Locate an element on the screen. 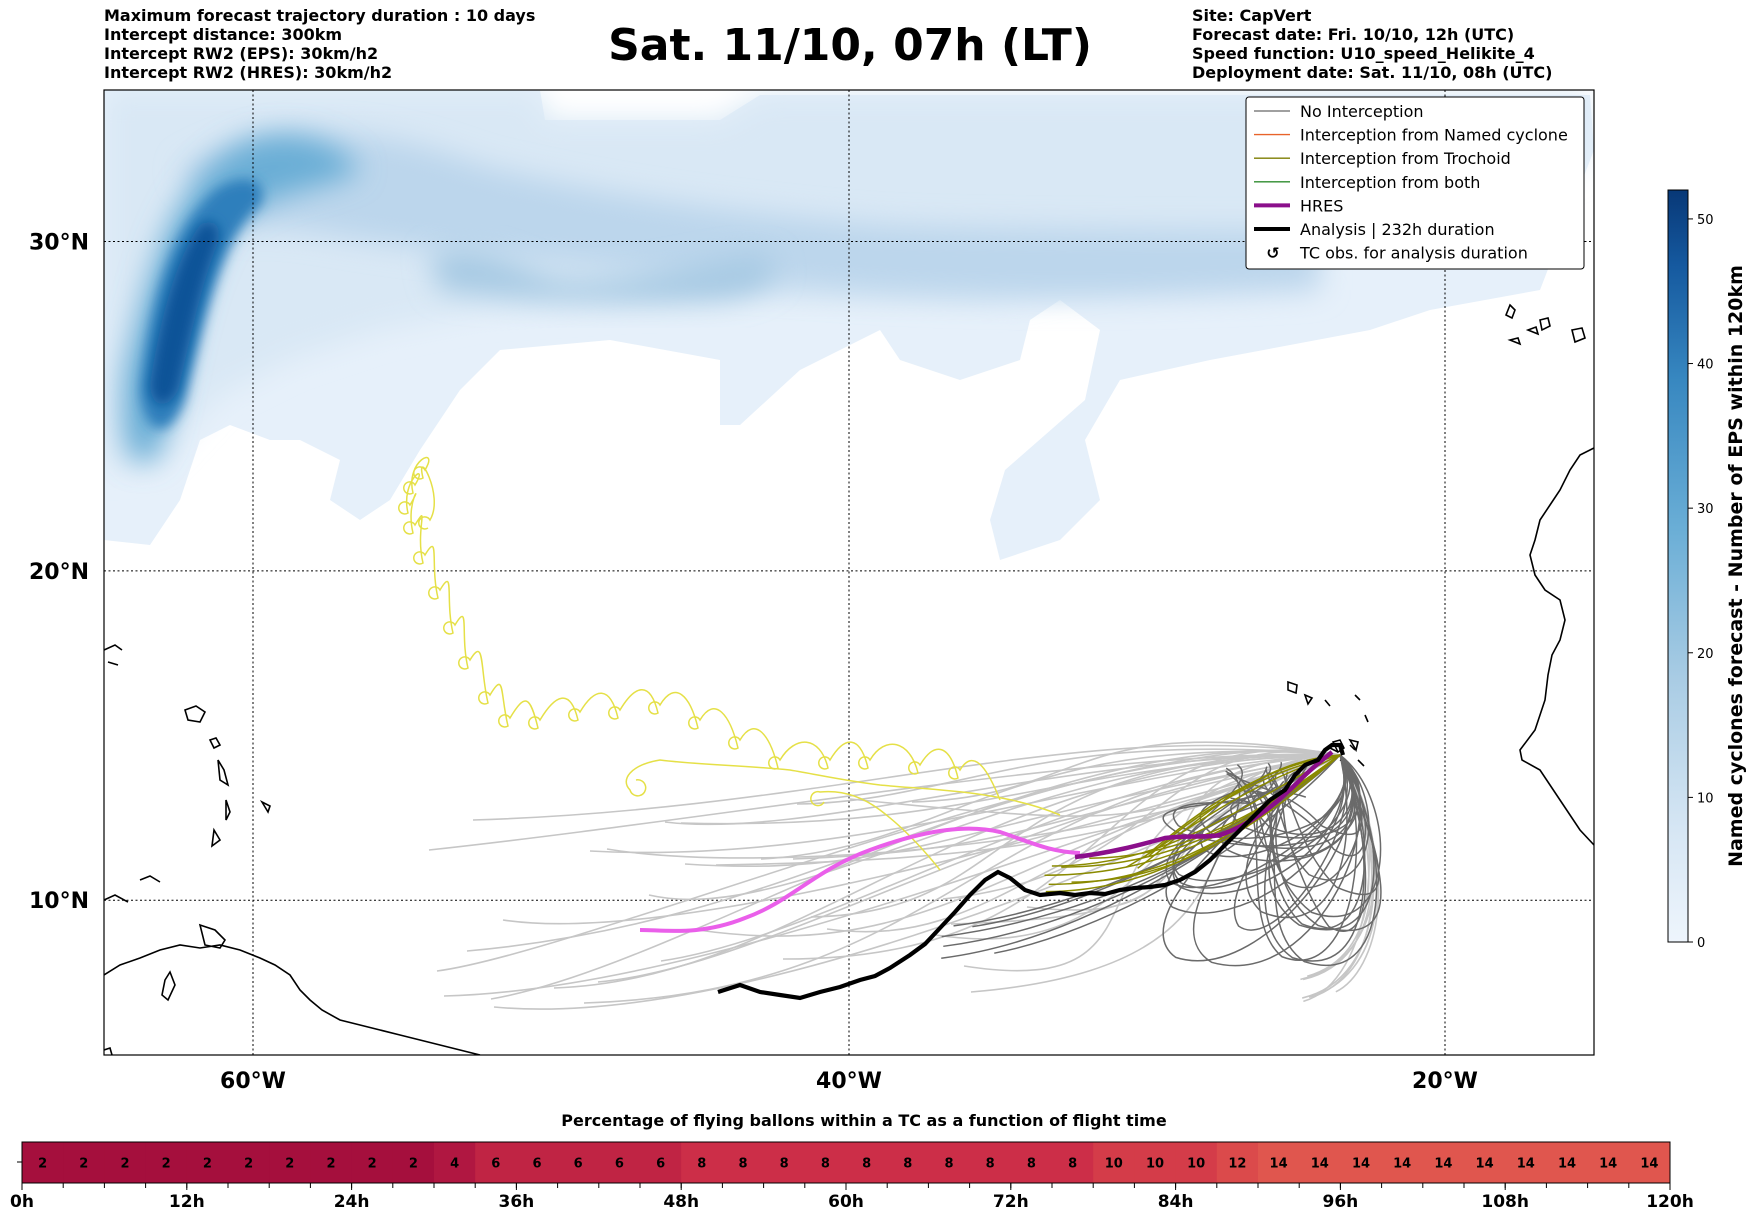 The width and height of the screenshot is (1748, 1213). legend-label: HRES is located at coordinates (1321, 205).